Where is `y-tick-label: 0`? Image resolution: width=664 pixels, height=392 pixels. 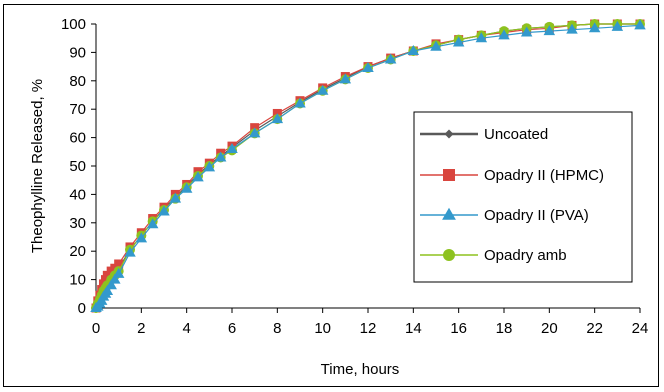
y-tick-label: 0 is located at coordinates (82, 308).